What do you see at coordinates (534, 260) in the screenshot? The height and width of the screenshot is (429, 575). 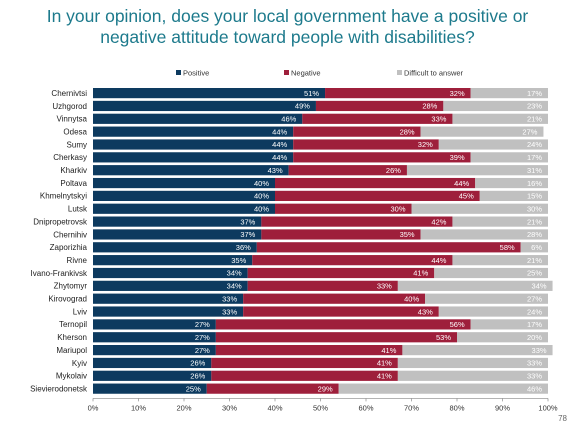 I see `data-label-difficult-to-answer: 21%` at bounding box center [534, 260].